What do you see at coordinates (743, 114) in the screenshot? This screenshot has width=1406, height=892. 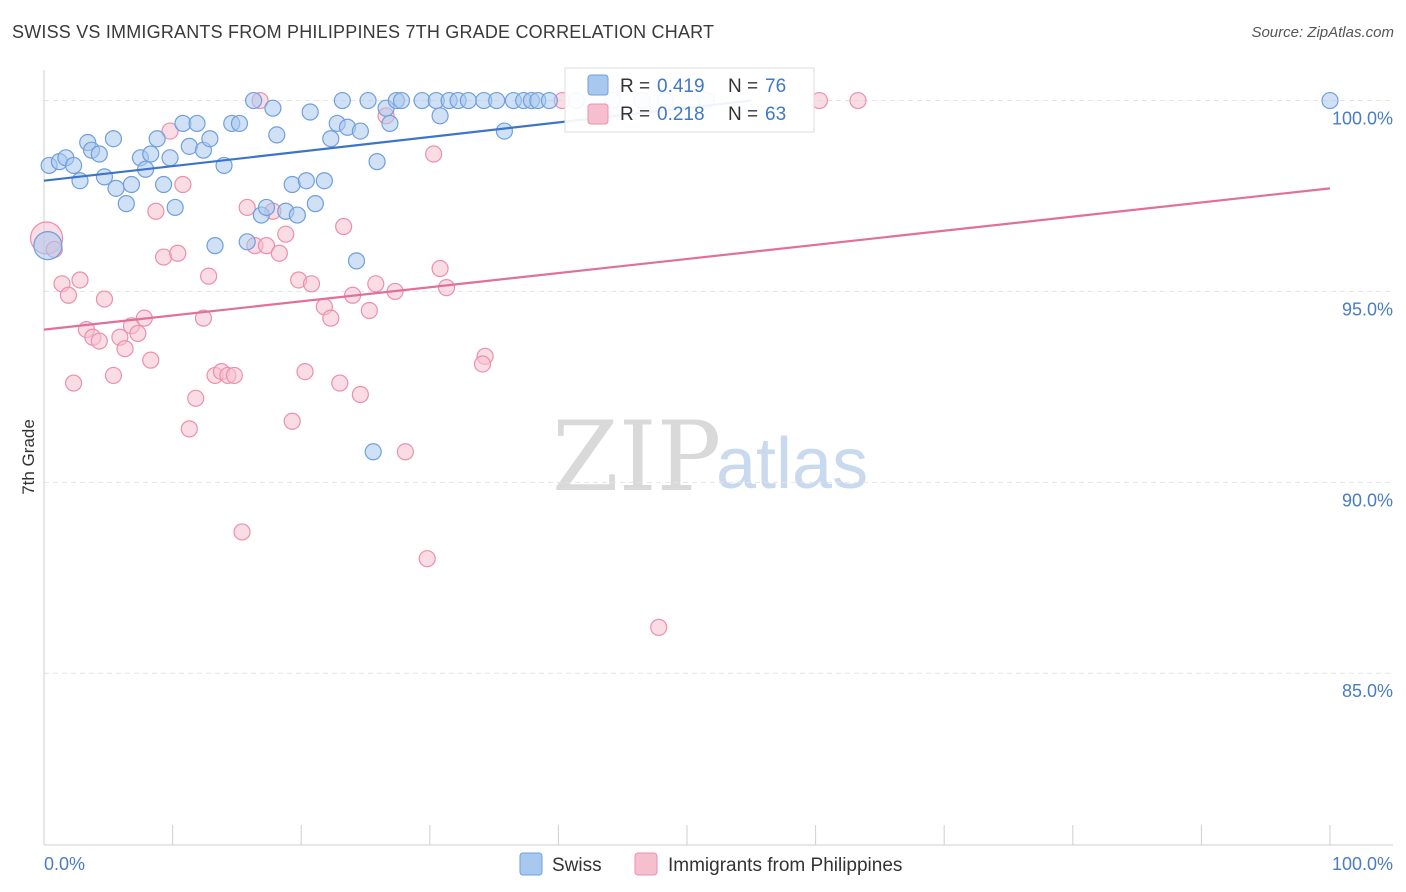 I see `legend-phil-n-label: N =` at bounding box center [743, 114].